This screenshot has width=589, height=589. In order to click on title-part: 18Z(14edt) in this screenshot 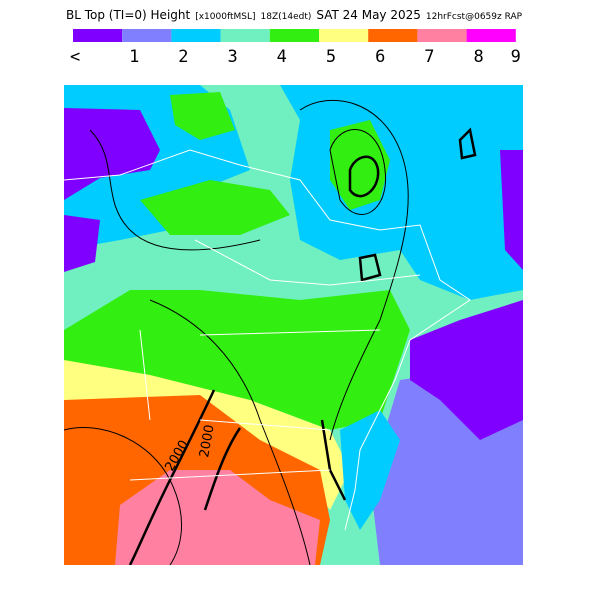, I will do `click(286, 17)`.